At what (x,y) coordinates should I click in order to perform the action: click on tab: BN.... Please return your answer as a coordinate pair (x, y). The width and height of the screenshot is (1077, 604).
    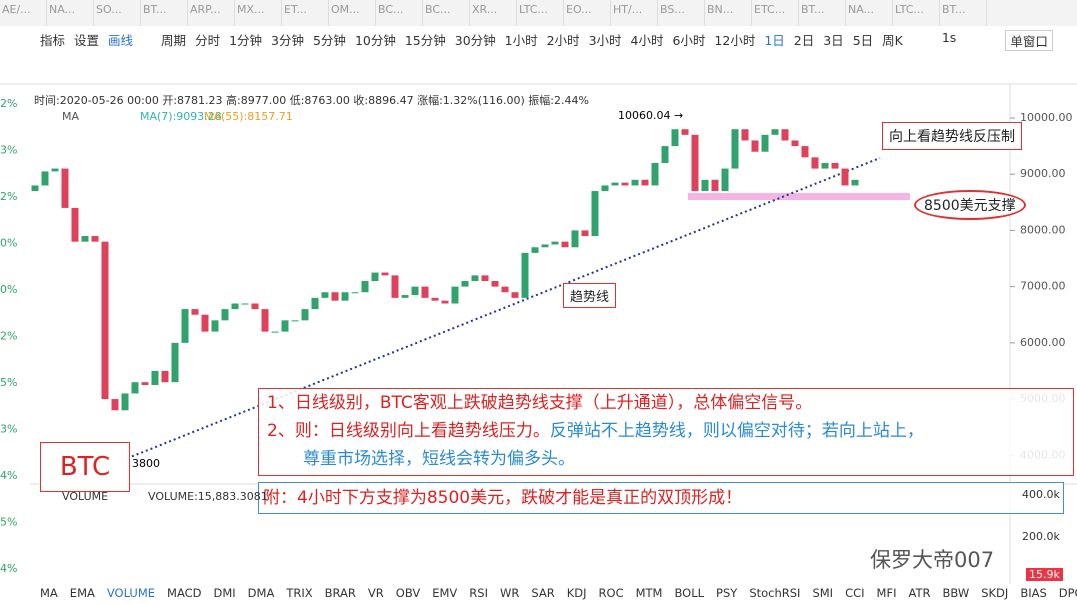
    Looking at the image, I should click on (728, 13).